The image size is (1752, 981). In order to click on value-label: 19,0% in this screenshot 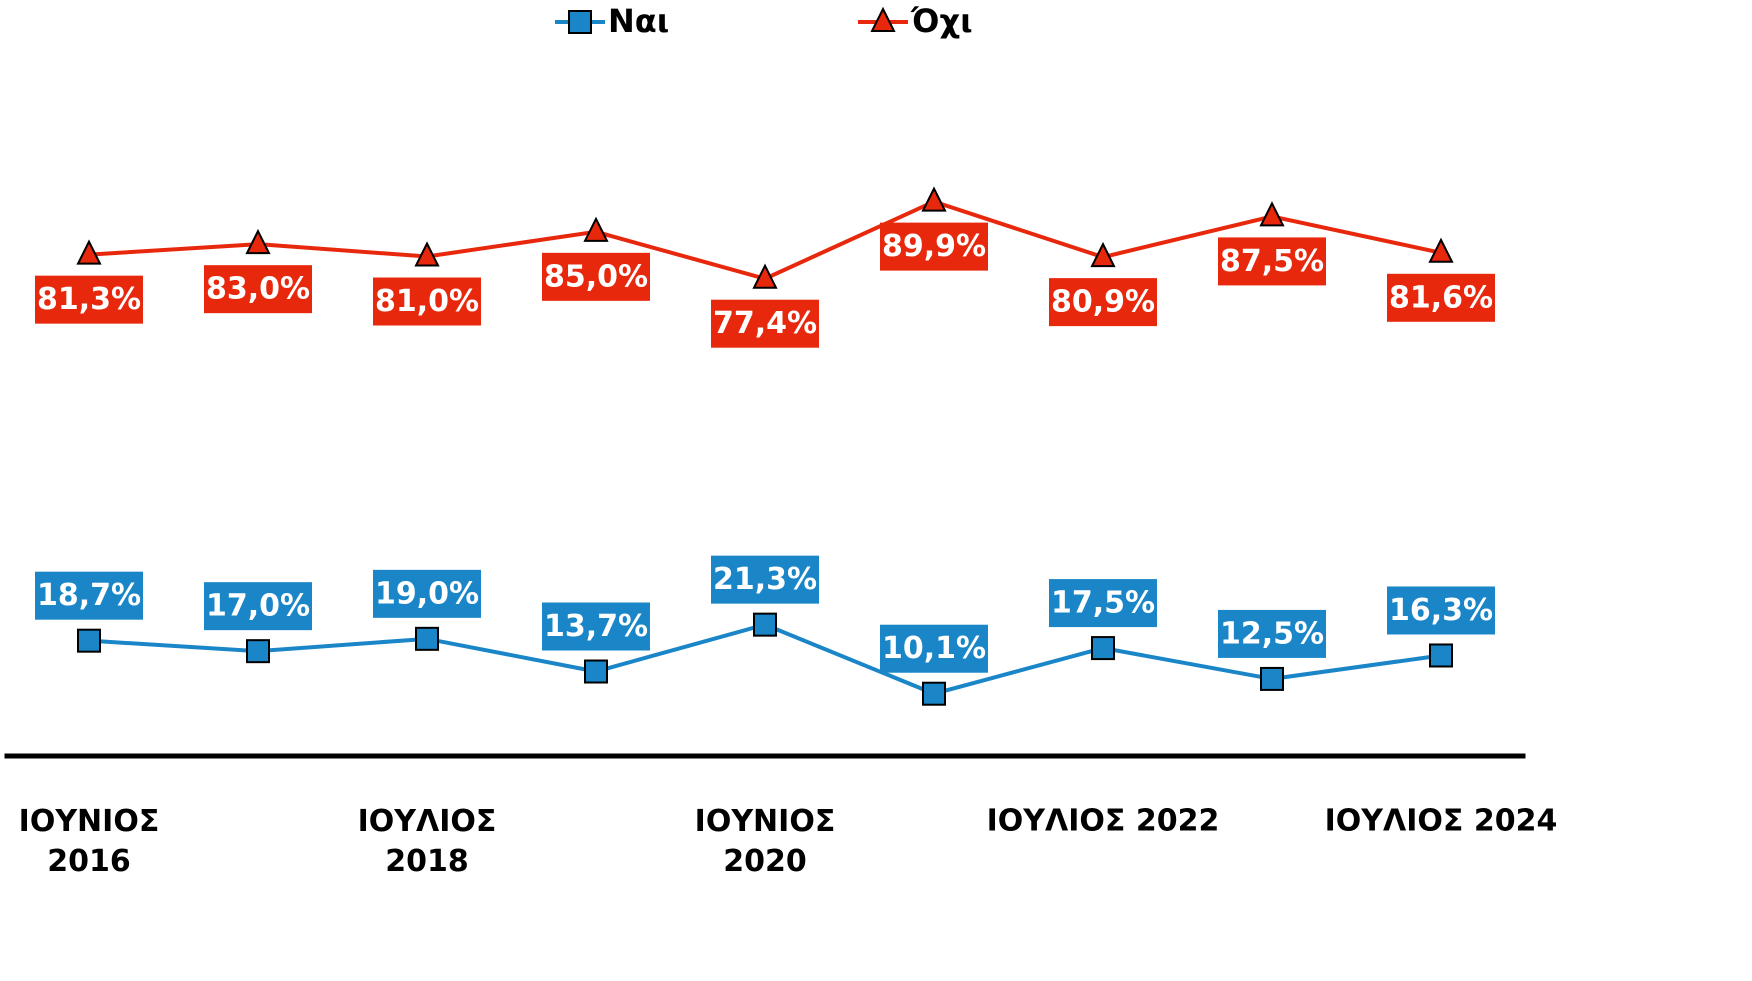, I will do `click(427, 593)`.